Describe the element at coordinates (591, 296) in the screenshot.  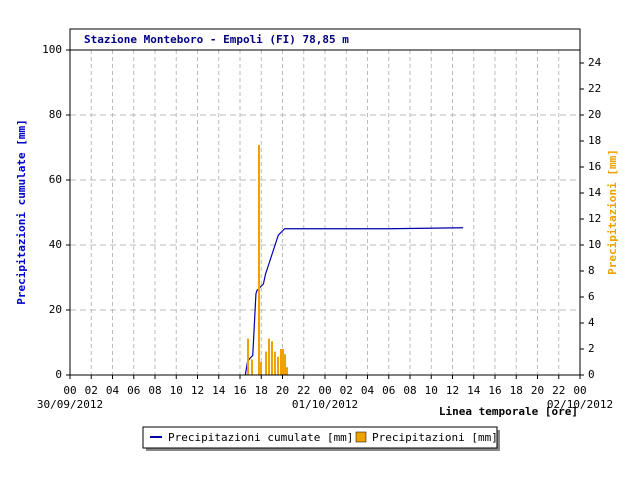
I see `y2-tick-label: 6` at that location.